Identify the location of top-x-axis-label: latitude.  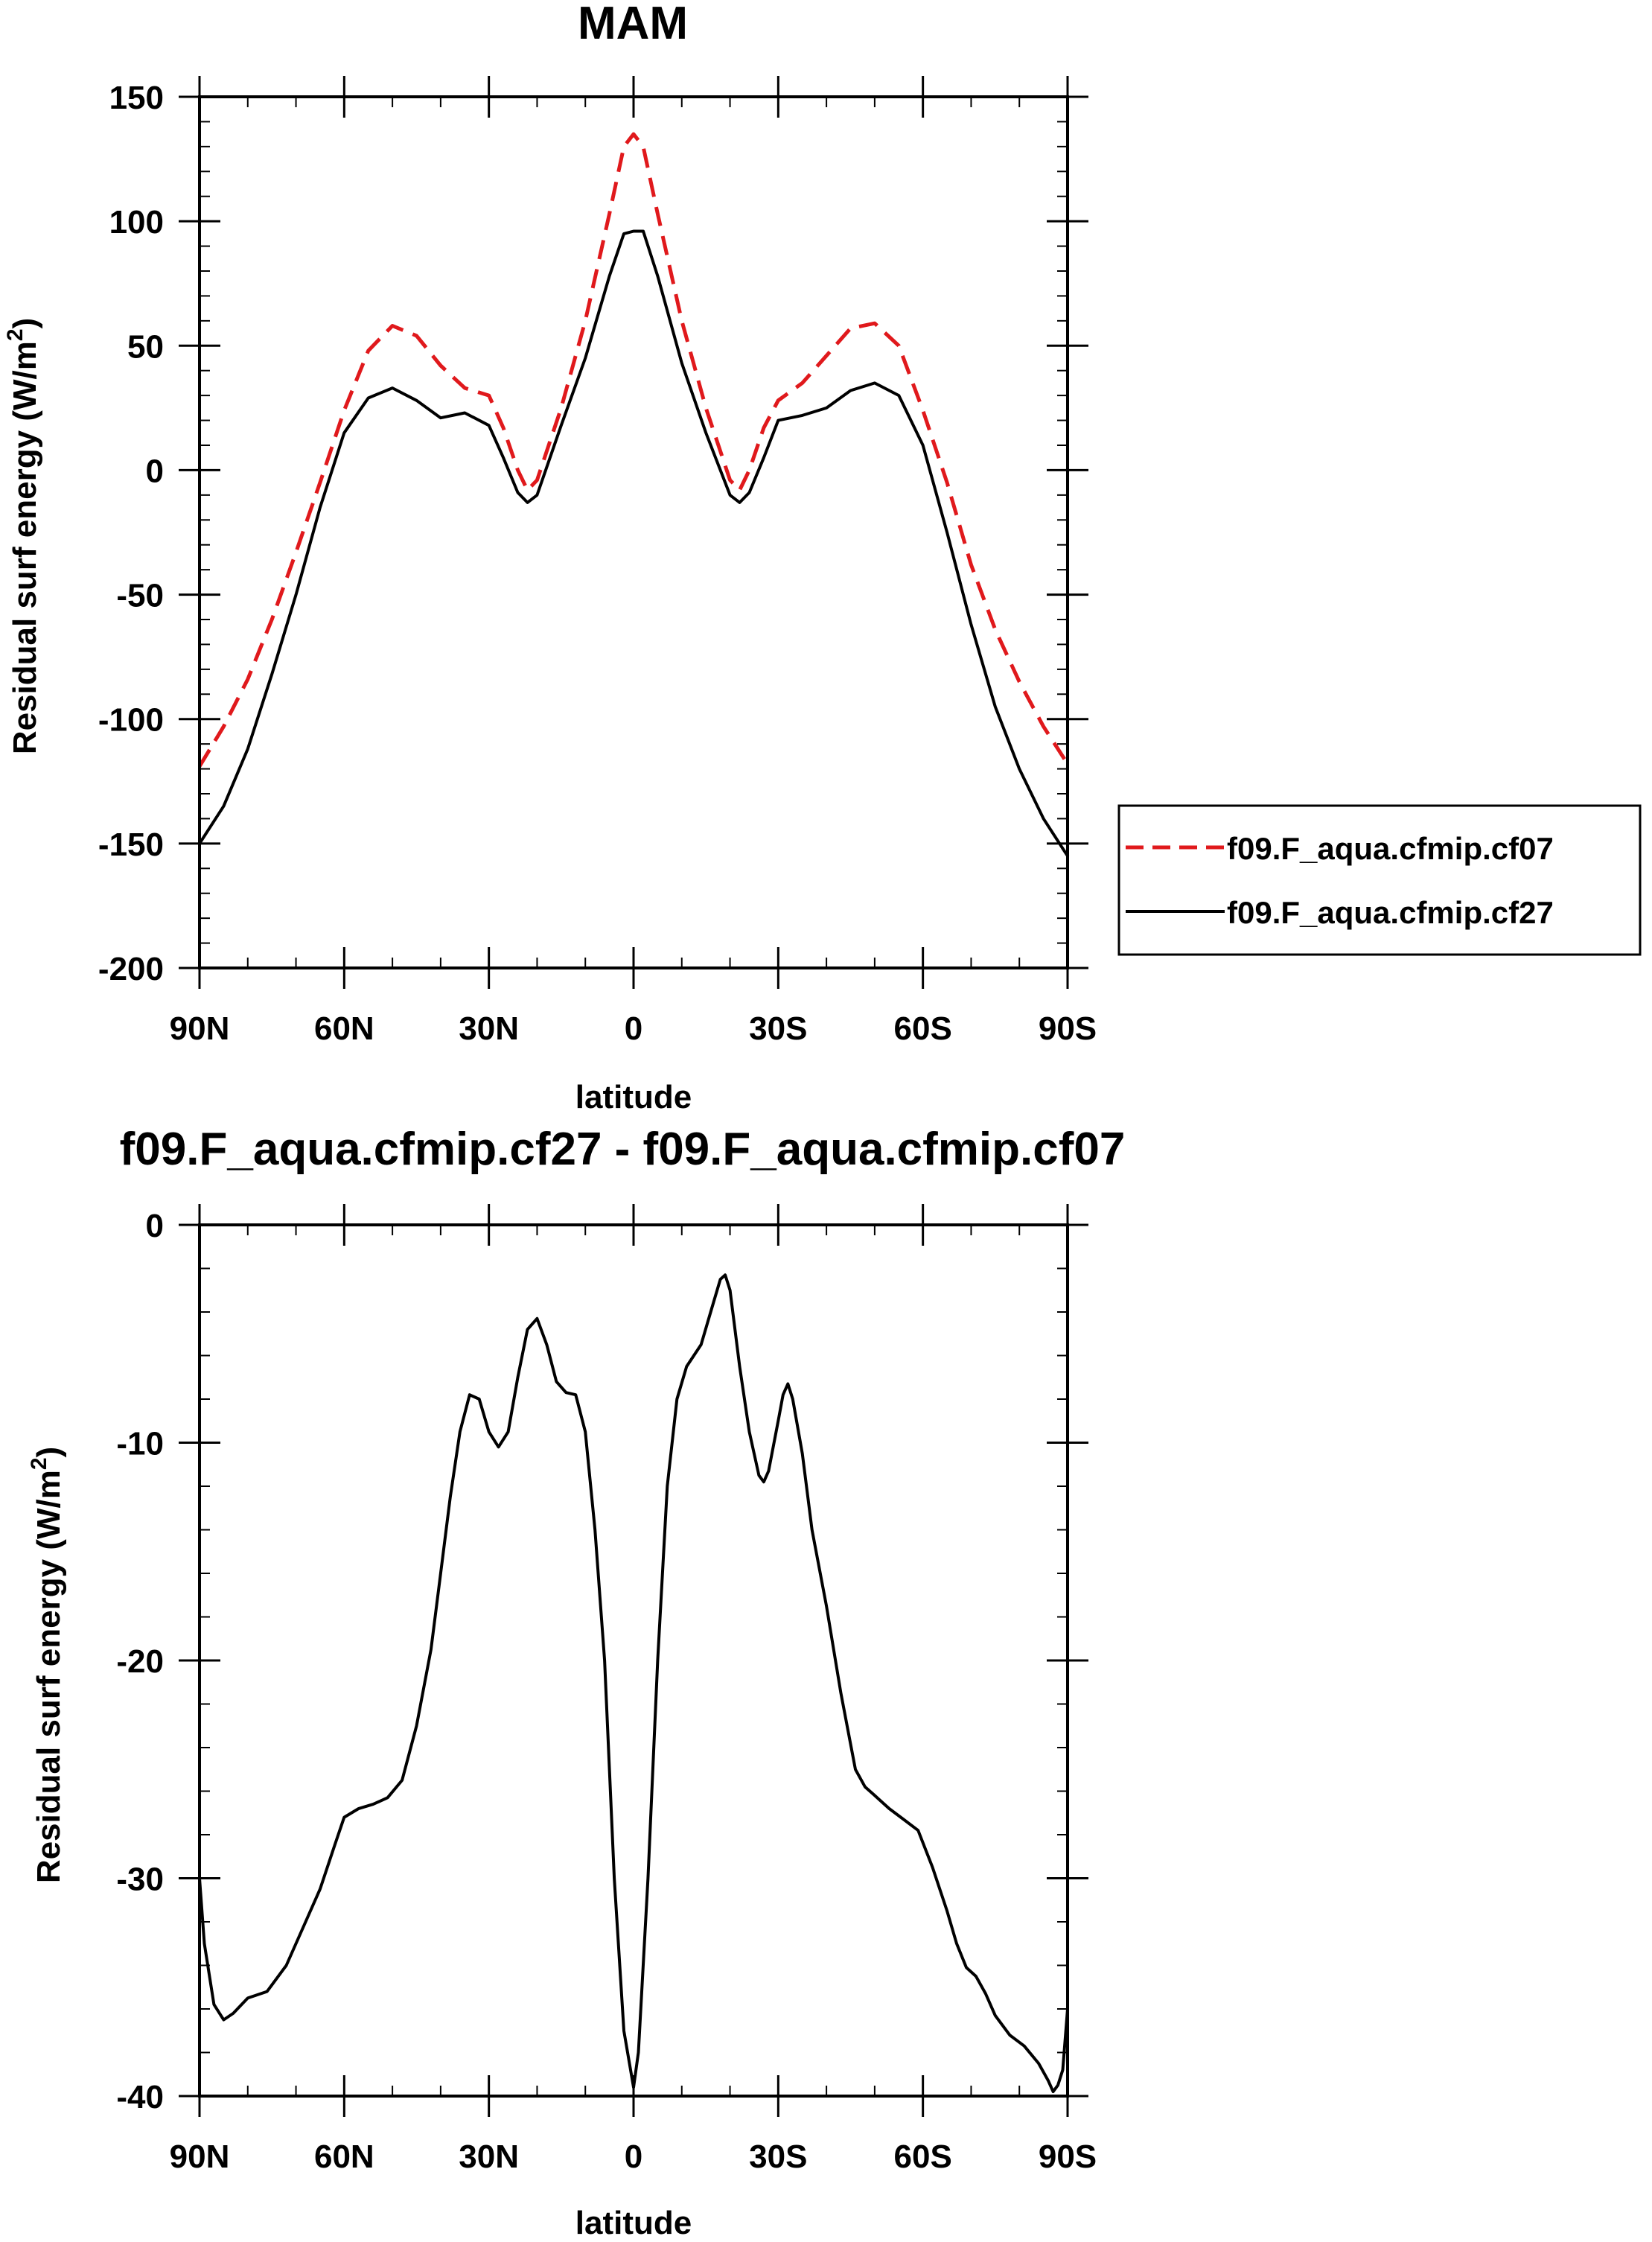
(633, 1097).